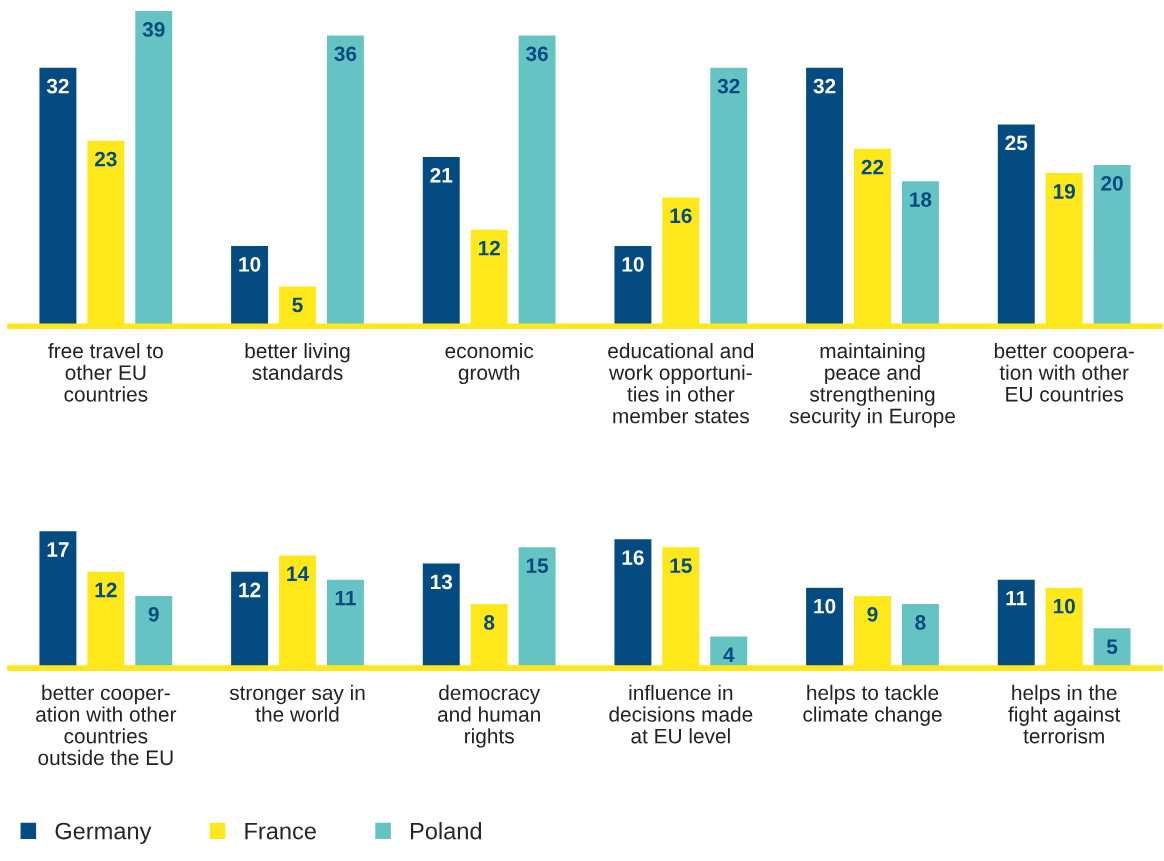 This screenshot has width=1164, height=861. I want to click on data-label: 14, so click(298, 573).